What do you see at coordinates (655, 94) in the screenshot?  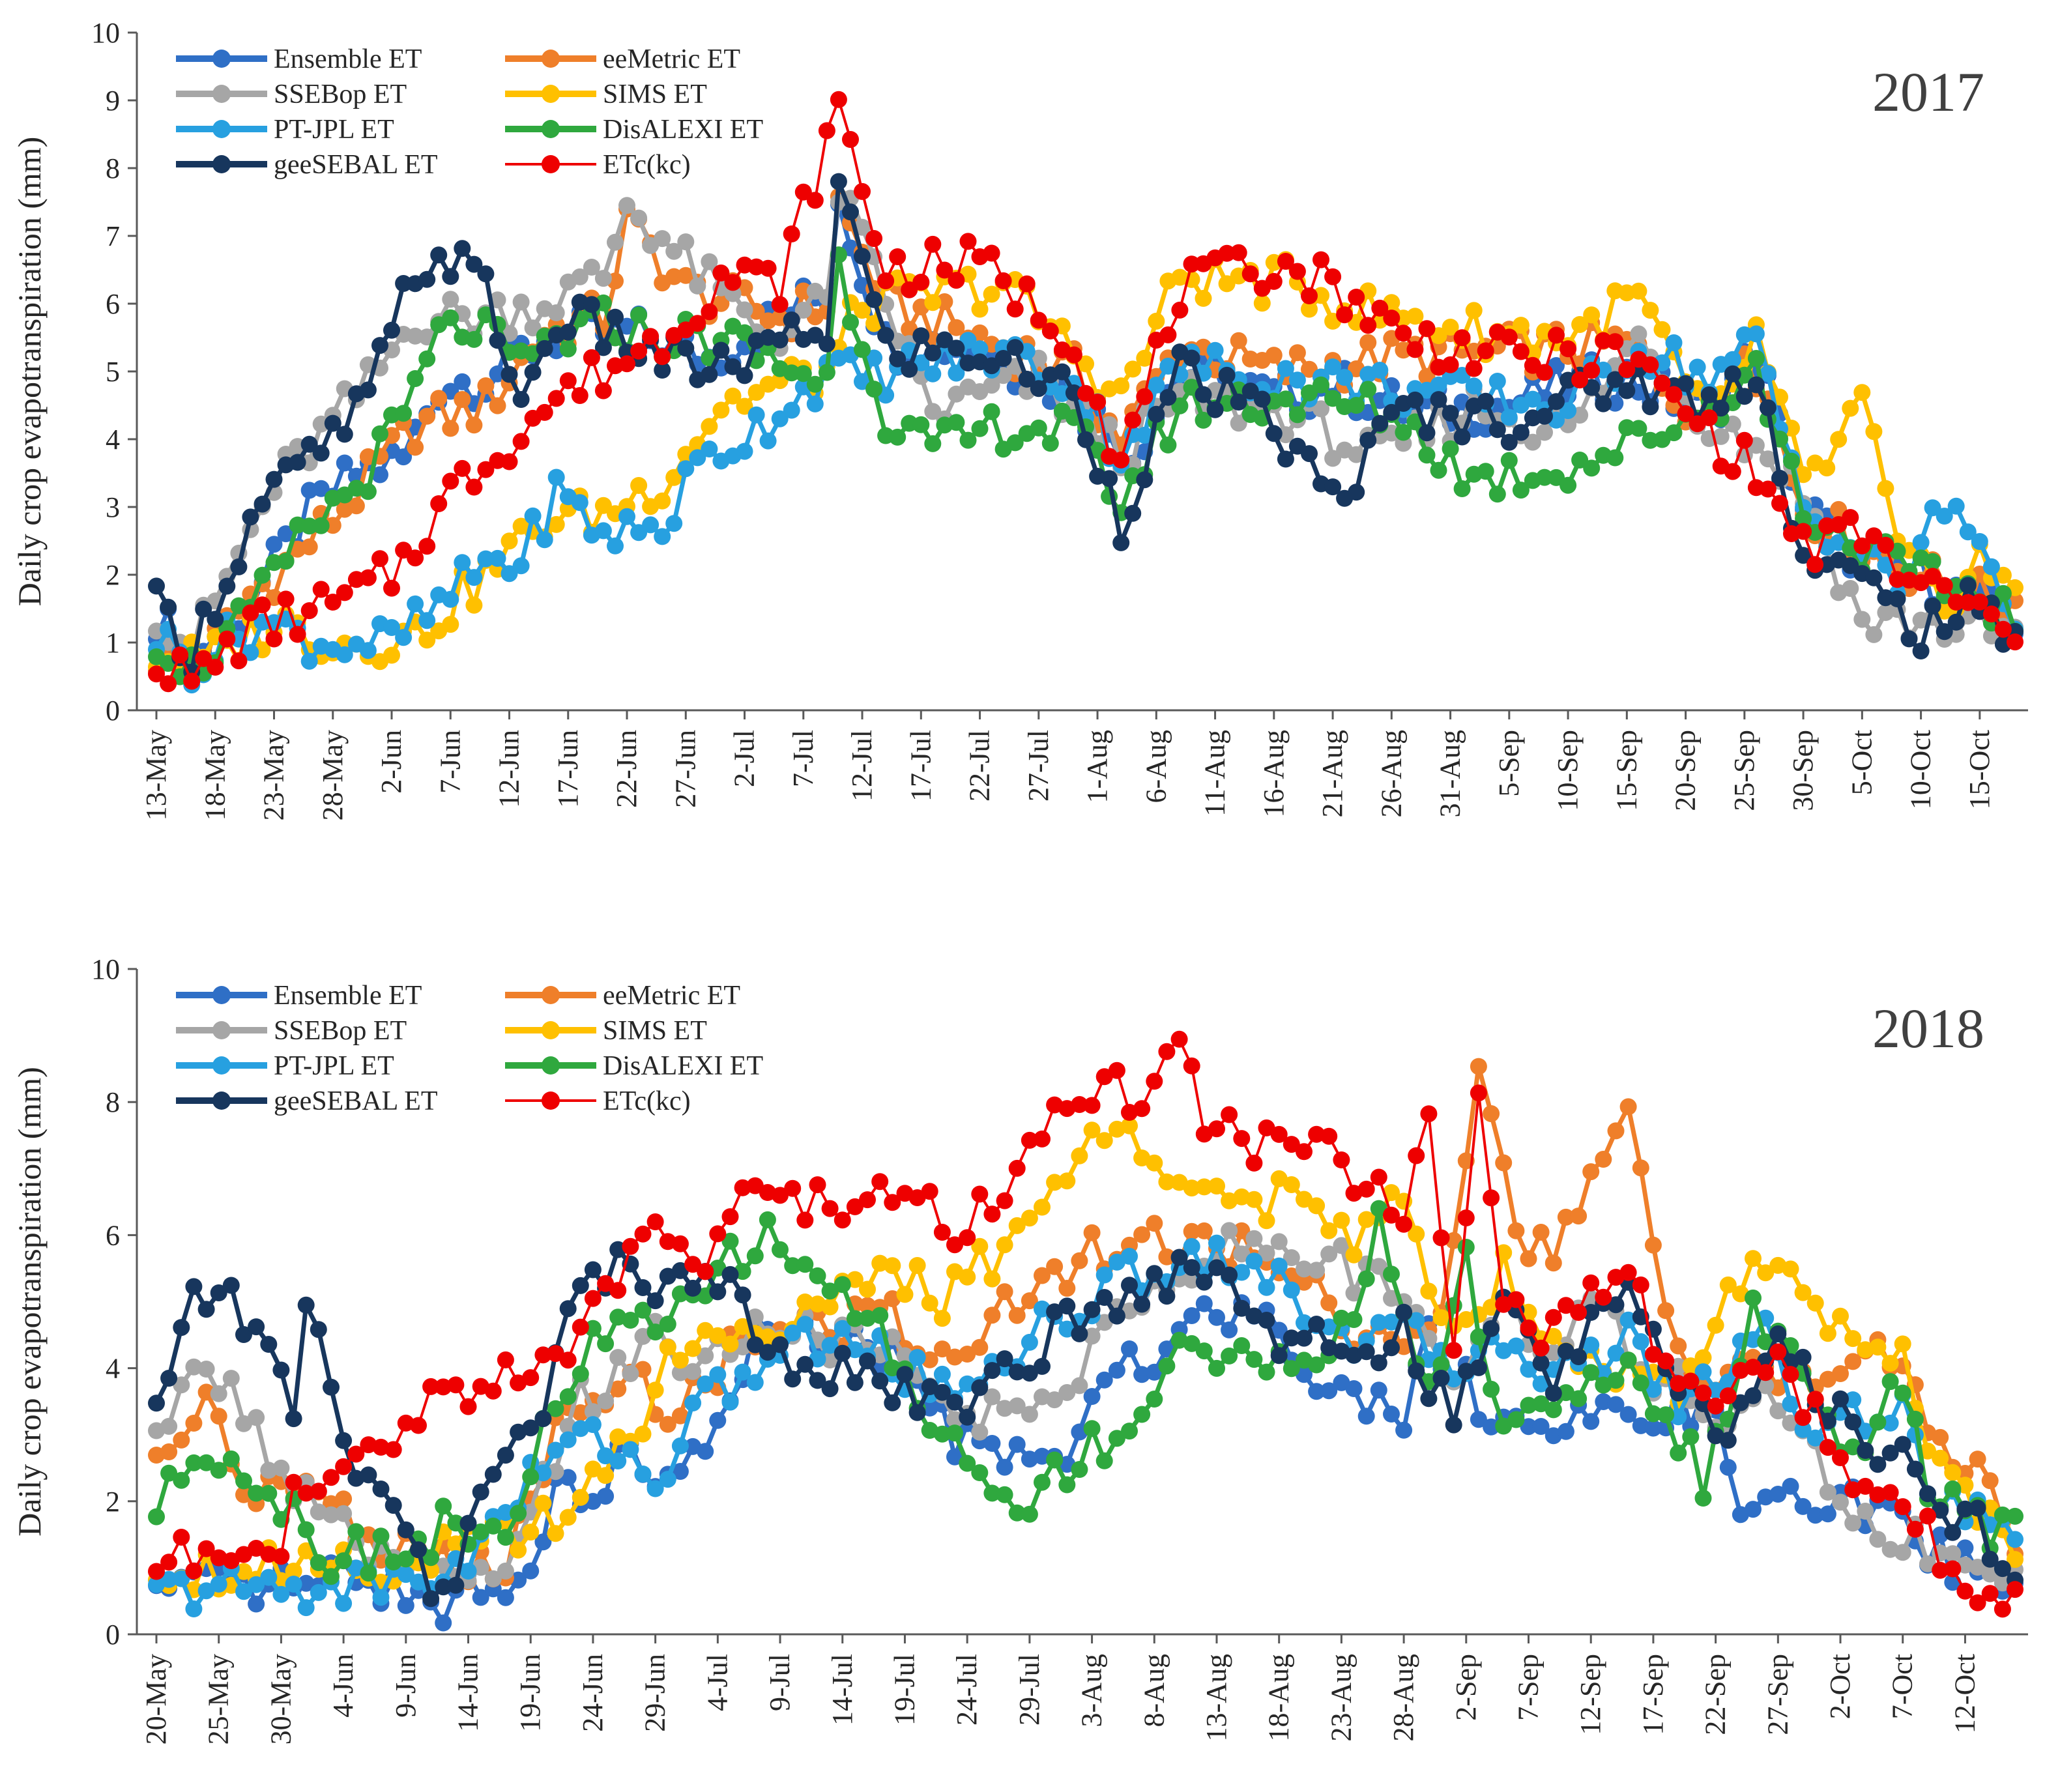 I see `legend-label-sims: SIMS ET` at bounding box center [655, 94].